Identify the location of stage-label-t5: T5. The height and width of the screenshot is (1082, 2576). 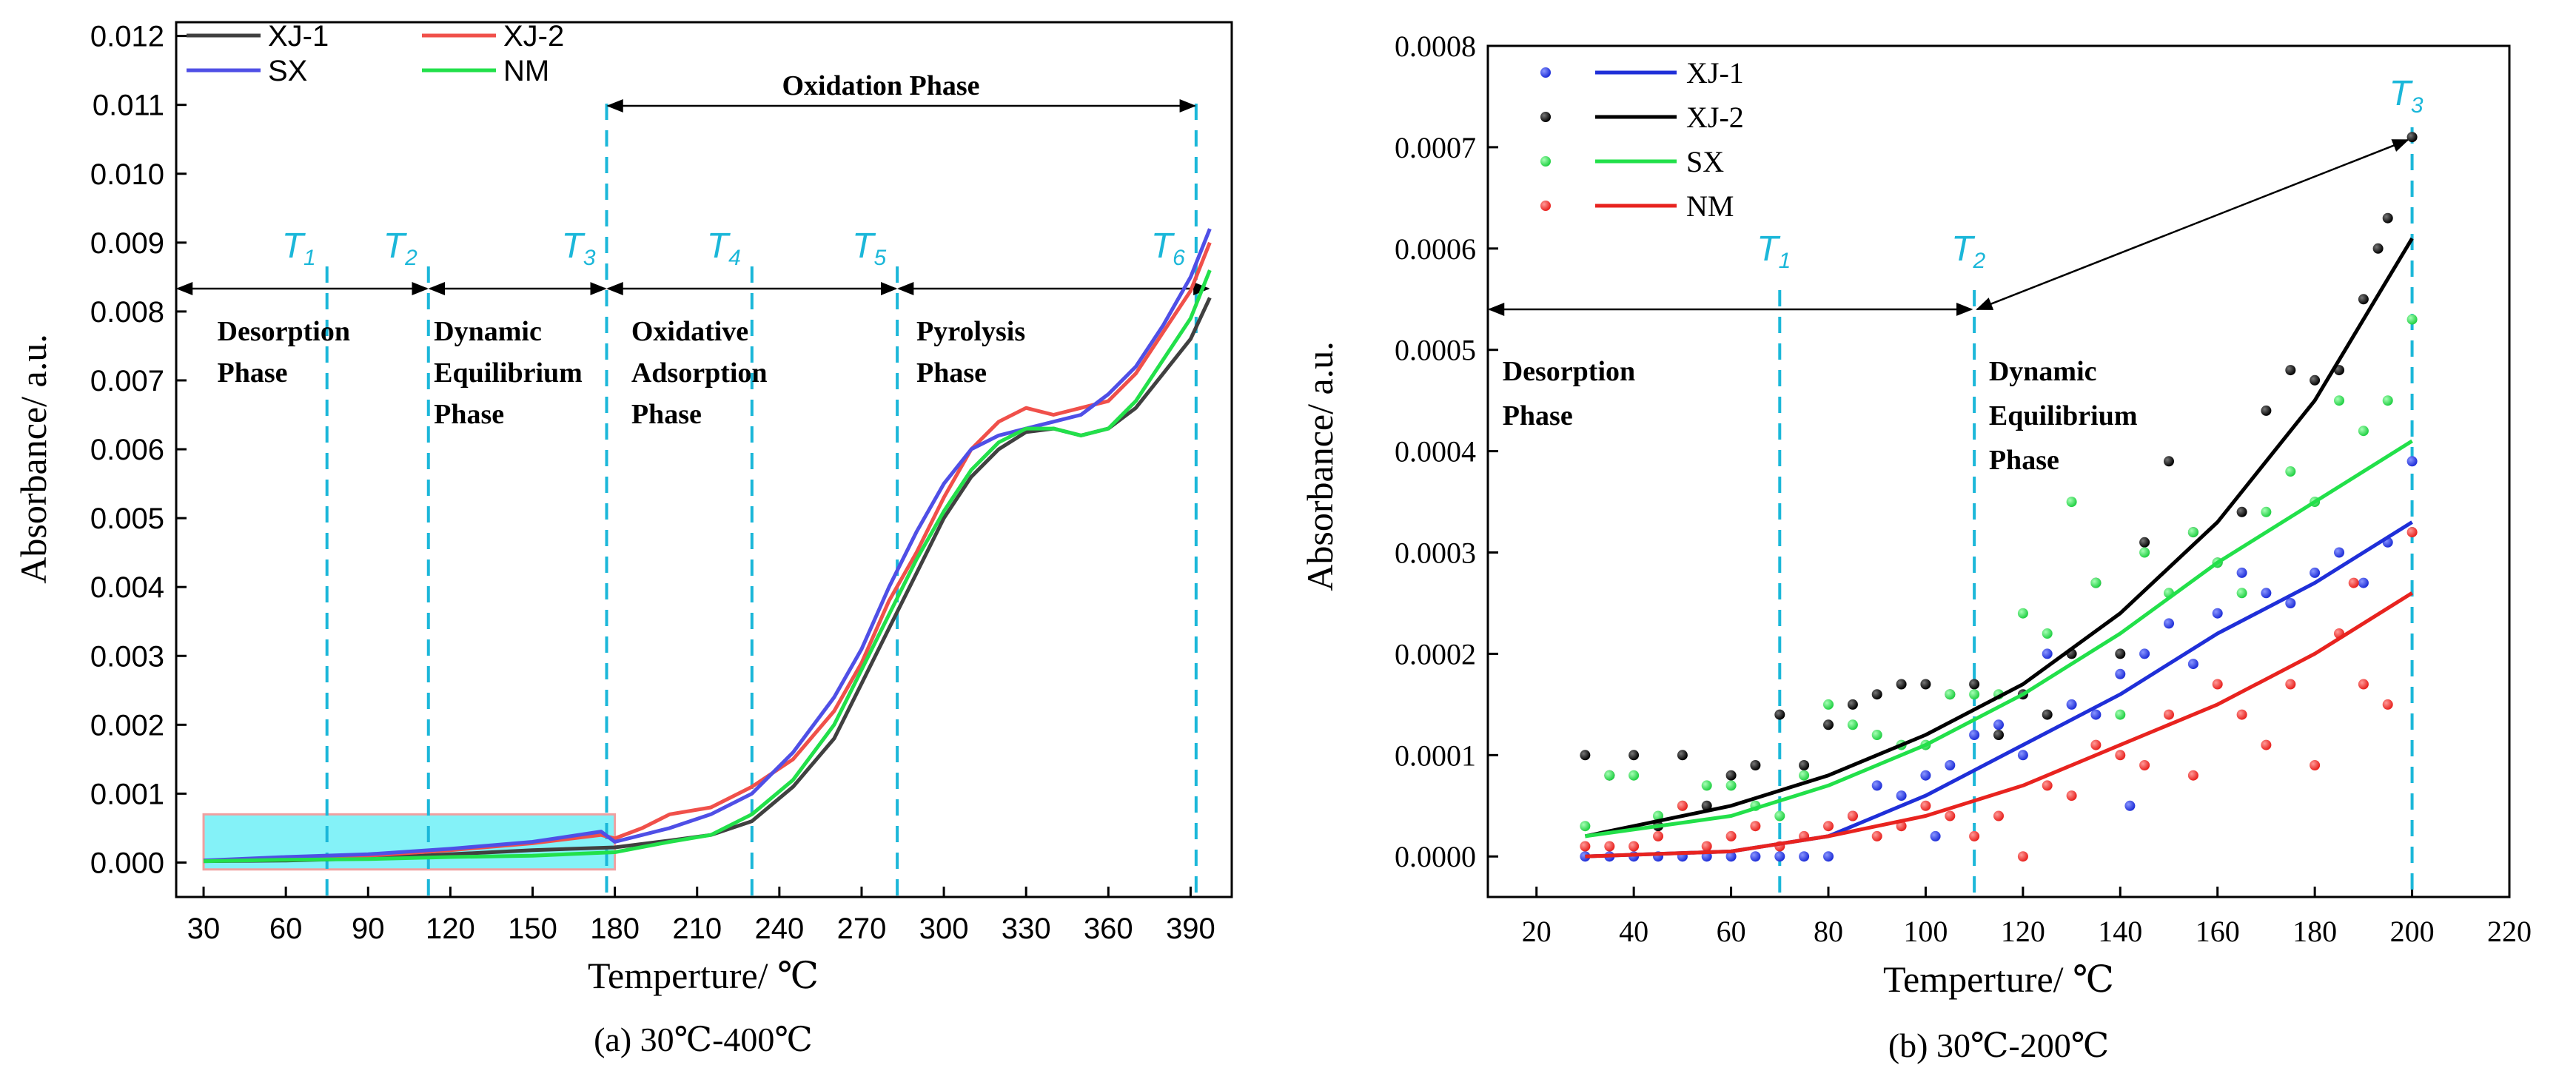
(869, 248).